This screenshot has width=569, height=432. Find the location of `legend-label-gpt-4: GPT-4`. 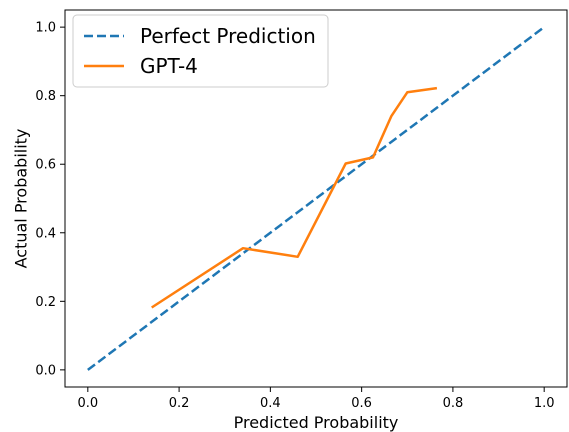

legend-label-gpt-4: GPT-4 is located at coordinates (169, 66).